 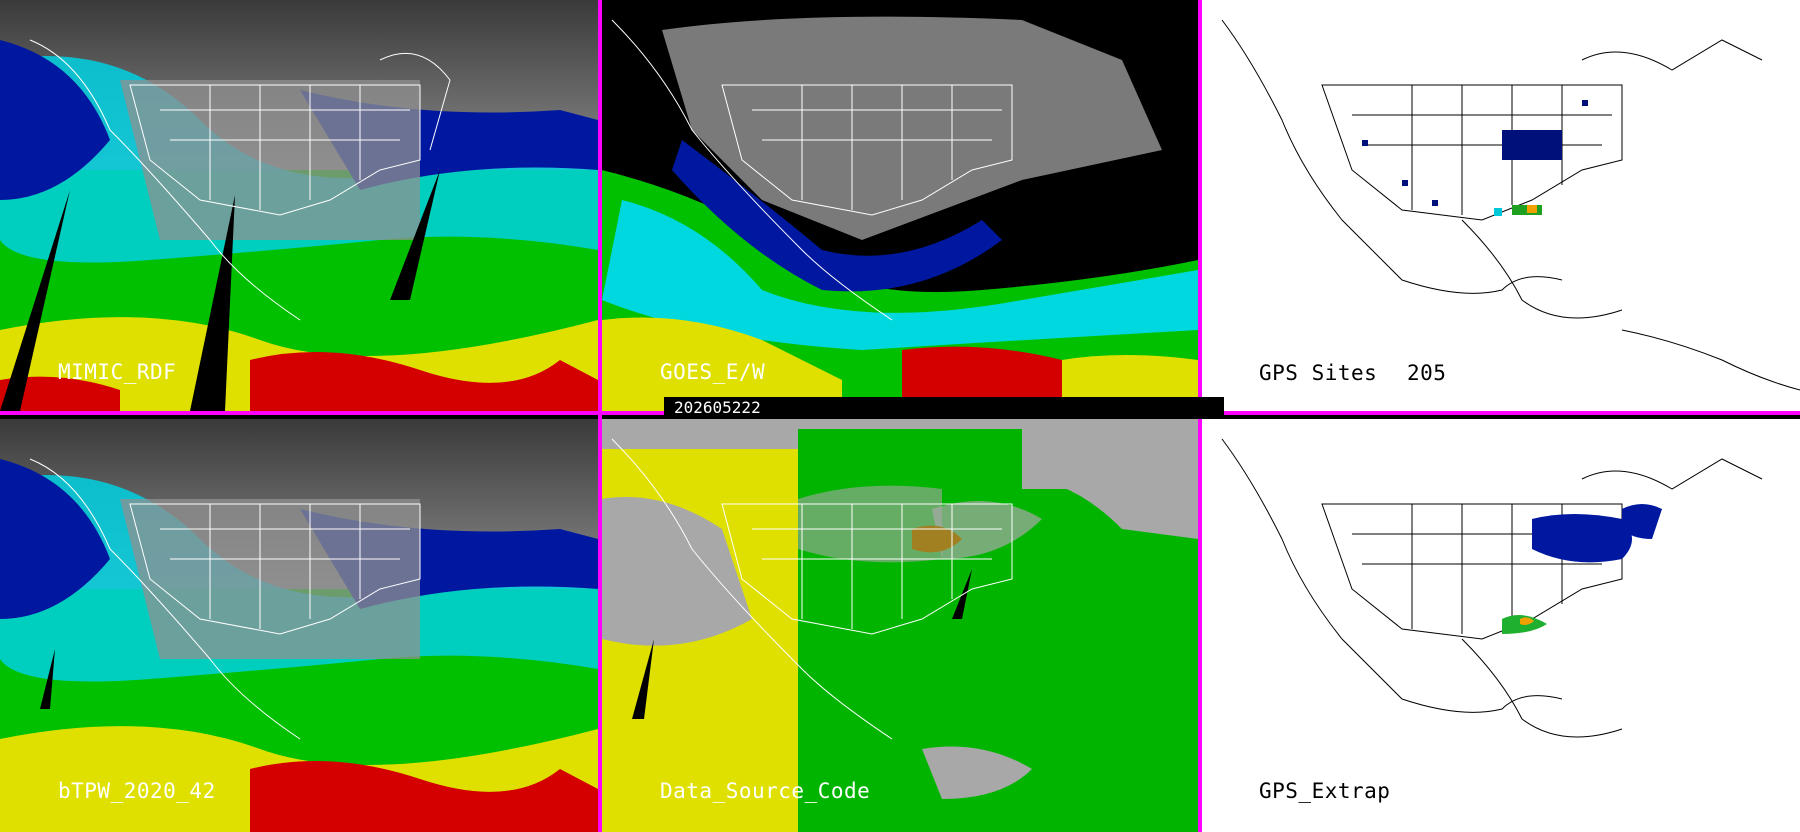 I want to click on panel-label: GPS Sites, so click(x=1318, y=373).